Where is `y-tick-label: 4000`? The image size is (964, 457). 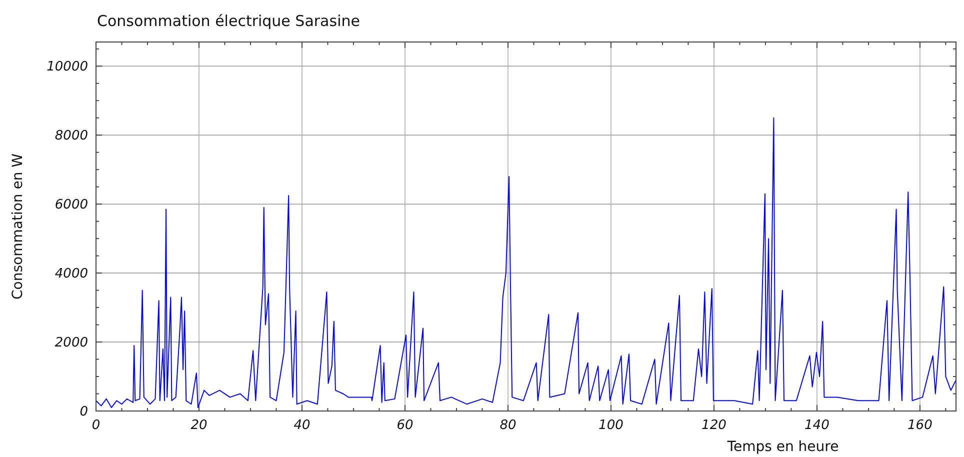 y-tick-label: 4000 is located at coordinates (71, 274).